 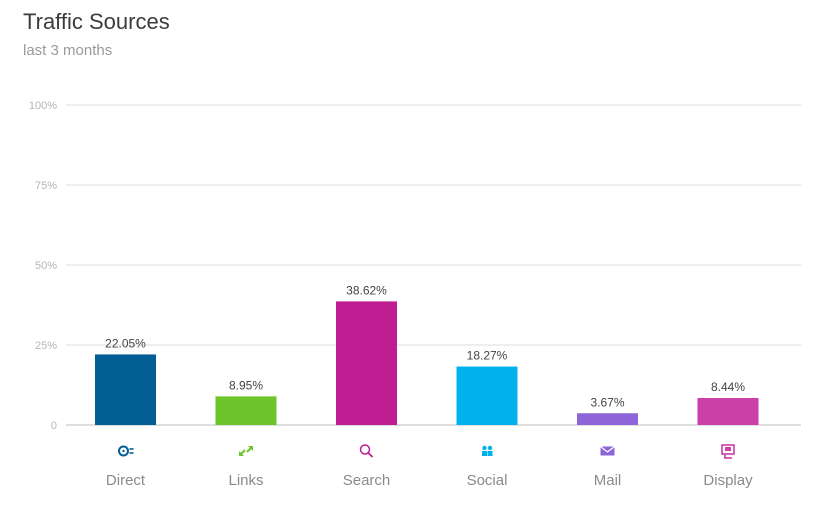 What do you see at coordinates (608, 480) in the screenshot?
I see `category-label: Mail` at bounding box center [608, 480].